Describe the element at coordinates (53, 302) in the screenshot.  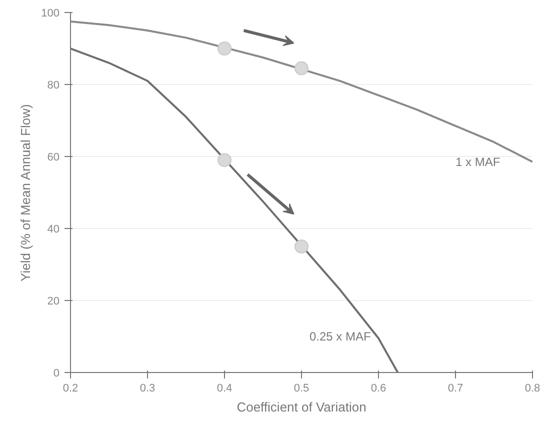
I see `y-tick-label: 20` at that location.